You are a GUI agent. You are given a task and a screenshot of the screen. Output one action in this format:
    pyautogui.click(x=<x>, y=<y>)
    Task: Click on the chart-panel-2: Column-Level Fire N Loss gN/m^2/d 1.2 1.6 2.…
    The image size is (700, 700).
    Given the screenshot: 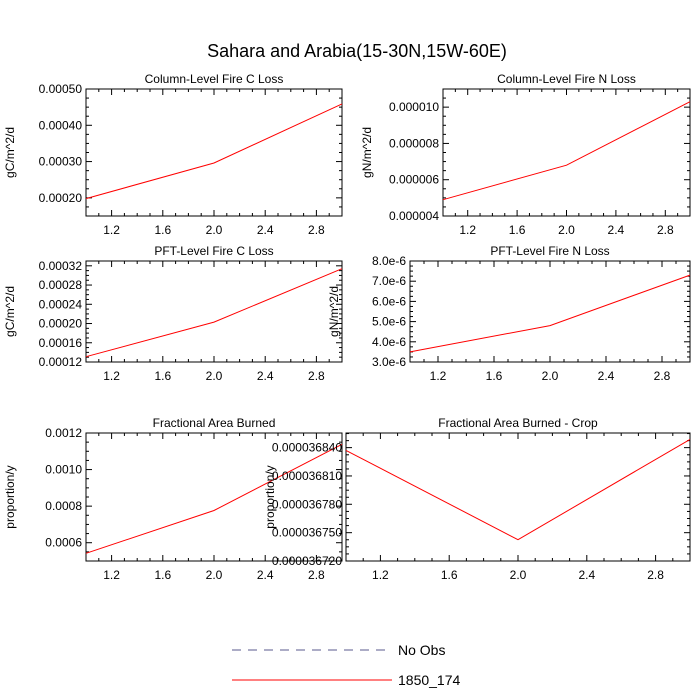 What is the action you would take?
    pyautogui.click(x=525, y=154)
    